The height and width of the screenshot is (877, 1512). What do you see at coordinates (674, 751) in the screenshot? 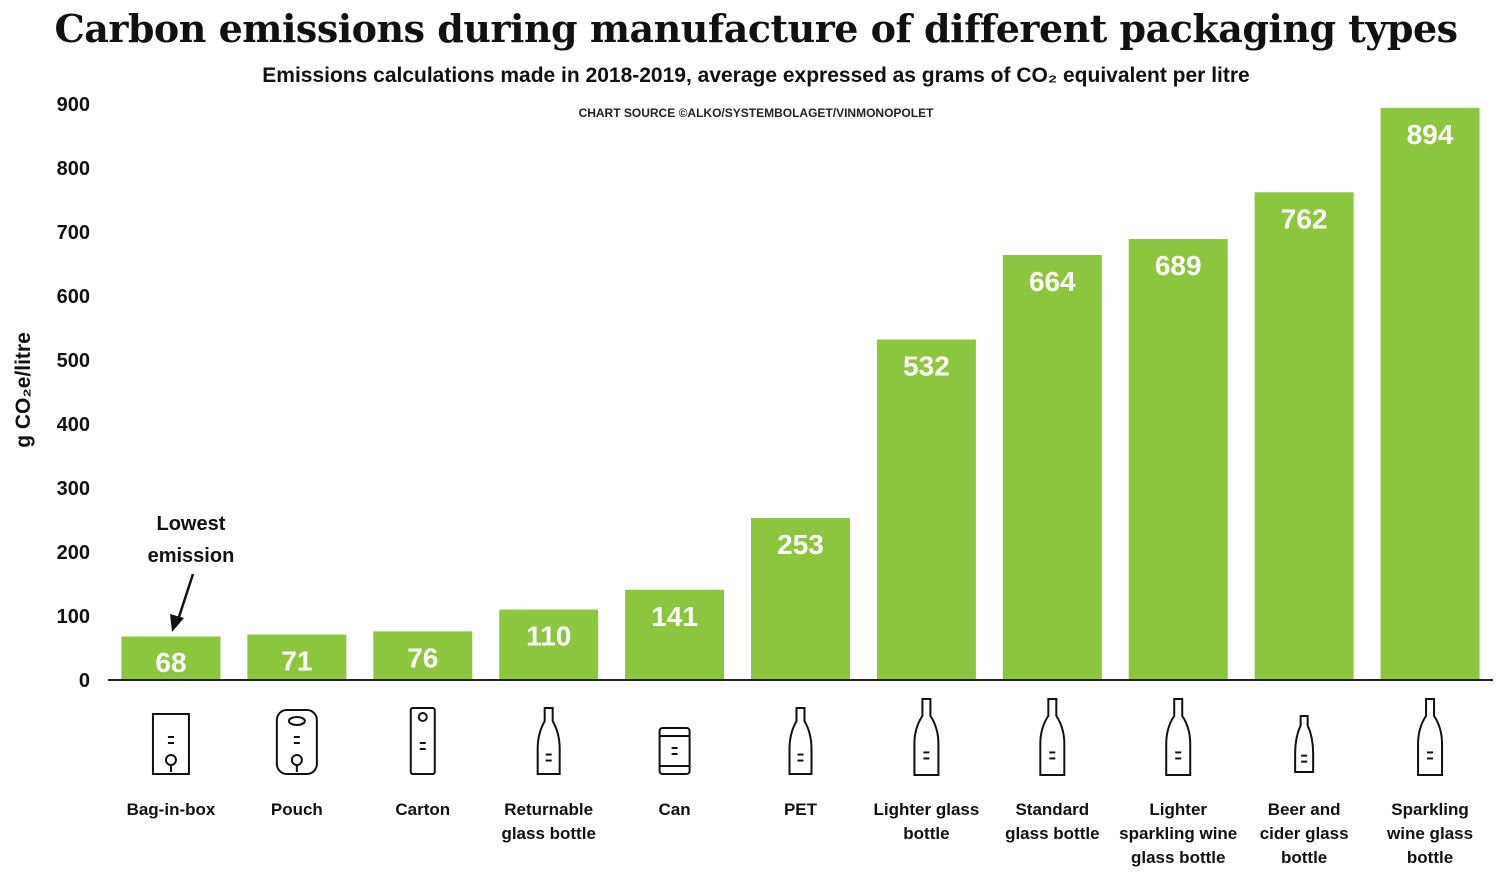
I see `can-icon` at bounding box center [674, 751].